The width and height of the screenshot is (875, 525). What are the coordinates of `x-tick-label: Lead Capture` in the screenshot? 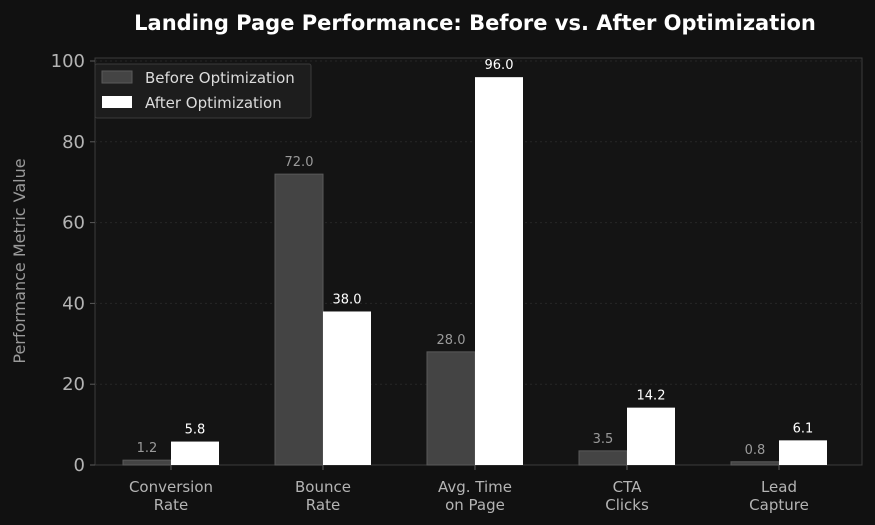 It's located at (779, 496).